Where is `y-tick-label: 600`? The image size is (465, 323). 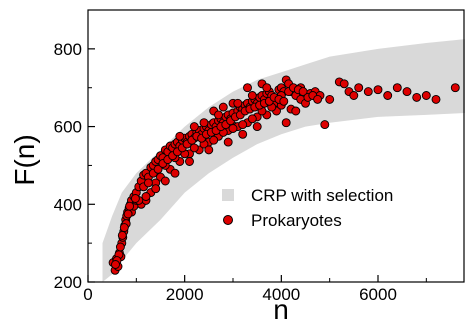 y-tick-label: 600 is located at coordinates (68, 127).